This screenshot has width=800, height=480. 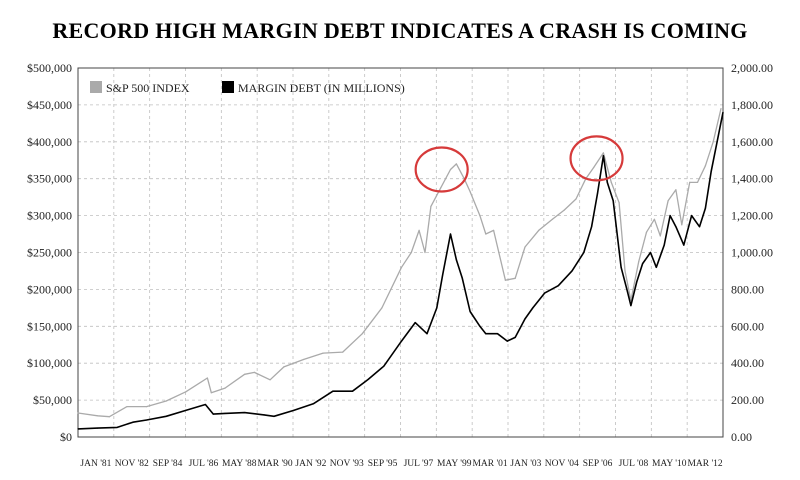 I want to click on y-left-tick-label: $500,000, so click(x=49, y=68).